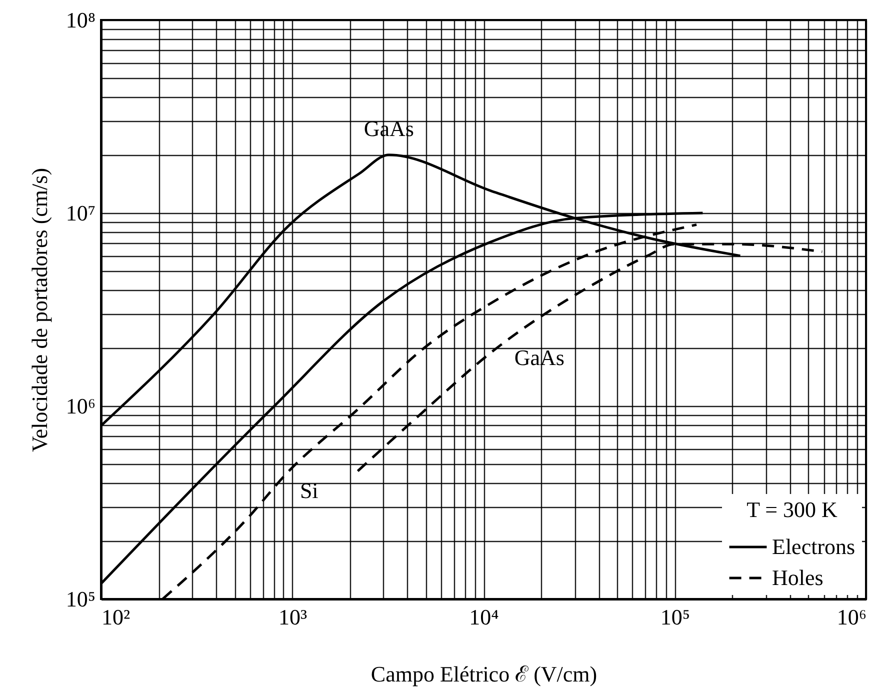  I want to click on annotation: Si, so click(309, 490).